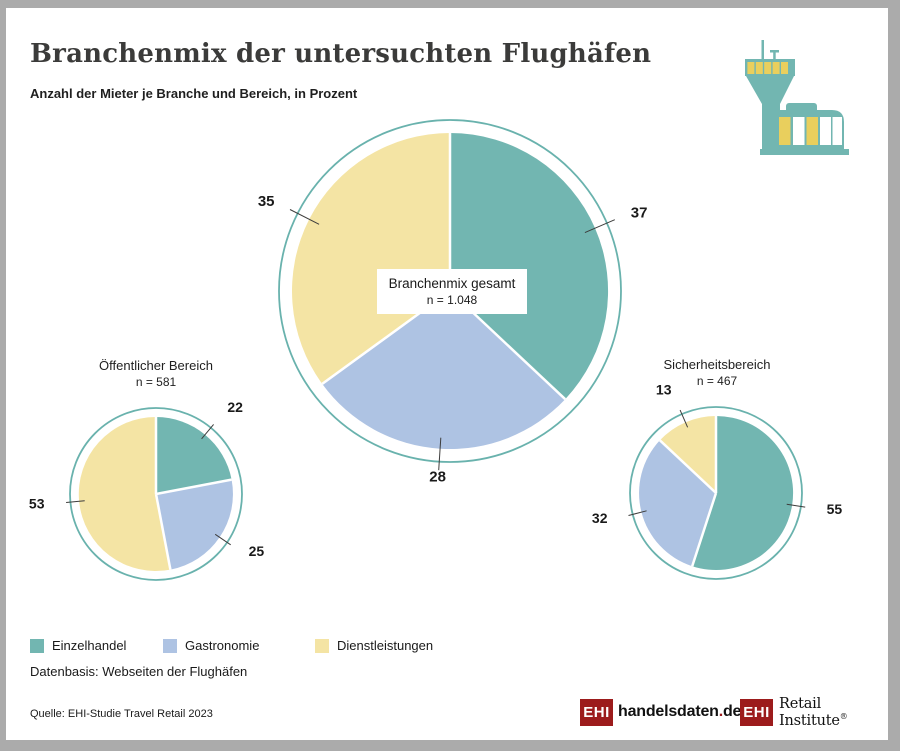 The image size is (900, 751). I want to click on pie-chart-sicherheitsbereich: 55 32 13, so click(717, 480).